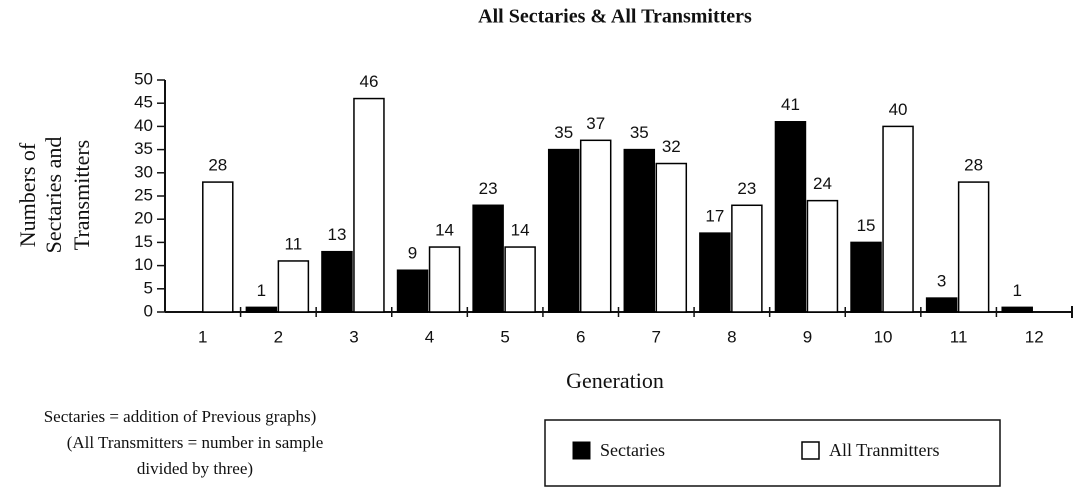 This screenshot has width=1083, height=496. What do you see at coordinates (959, 336) in the screenshot?
I see `x-tick-label: 11` at bounding box center [959, 336].